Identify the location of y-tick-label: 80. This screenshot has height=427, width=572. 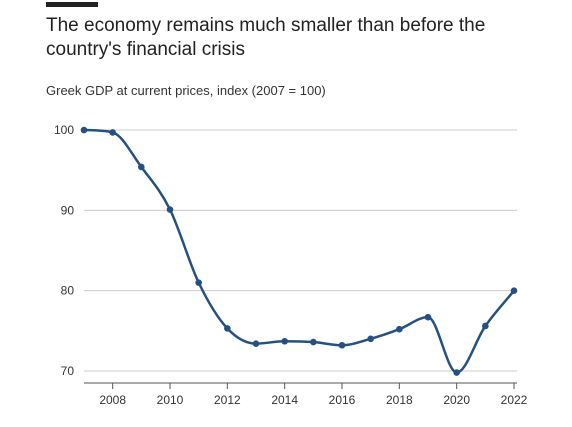
(68, 291).